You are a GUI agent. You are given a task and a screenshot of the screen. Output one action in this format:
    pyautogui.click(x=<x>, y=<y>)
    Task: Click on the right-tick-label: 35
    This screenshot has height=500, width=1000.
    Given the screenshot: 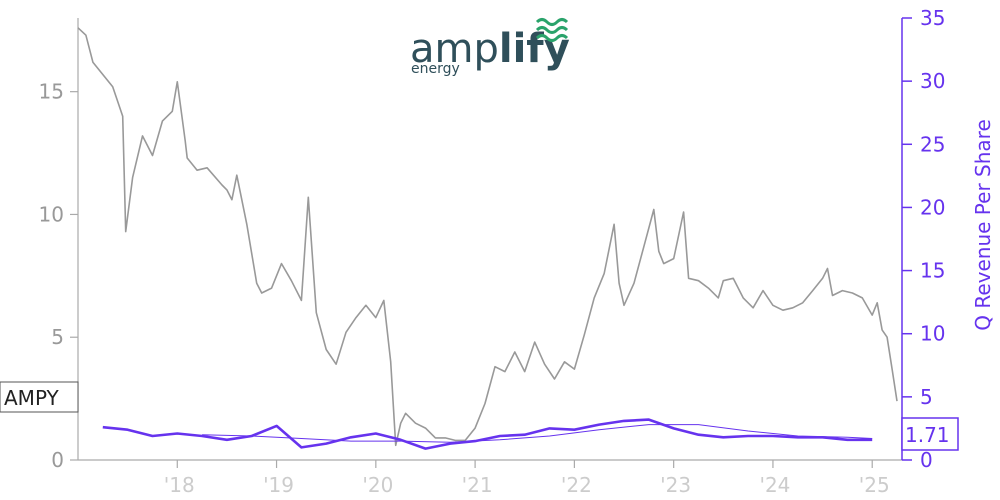 What is the action you would take?
    pyautogui.click(x=932, y=18)
    